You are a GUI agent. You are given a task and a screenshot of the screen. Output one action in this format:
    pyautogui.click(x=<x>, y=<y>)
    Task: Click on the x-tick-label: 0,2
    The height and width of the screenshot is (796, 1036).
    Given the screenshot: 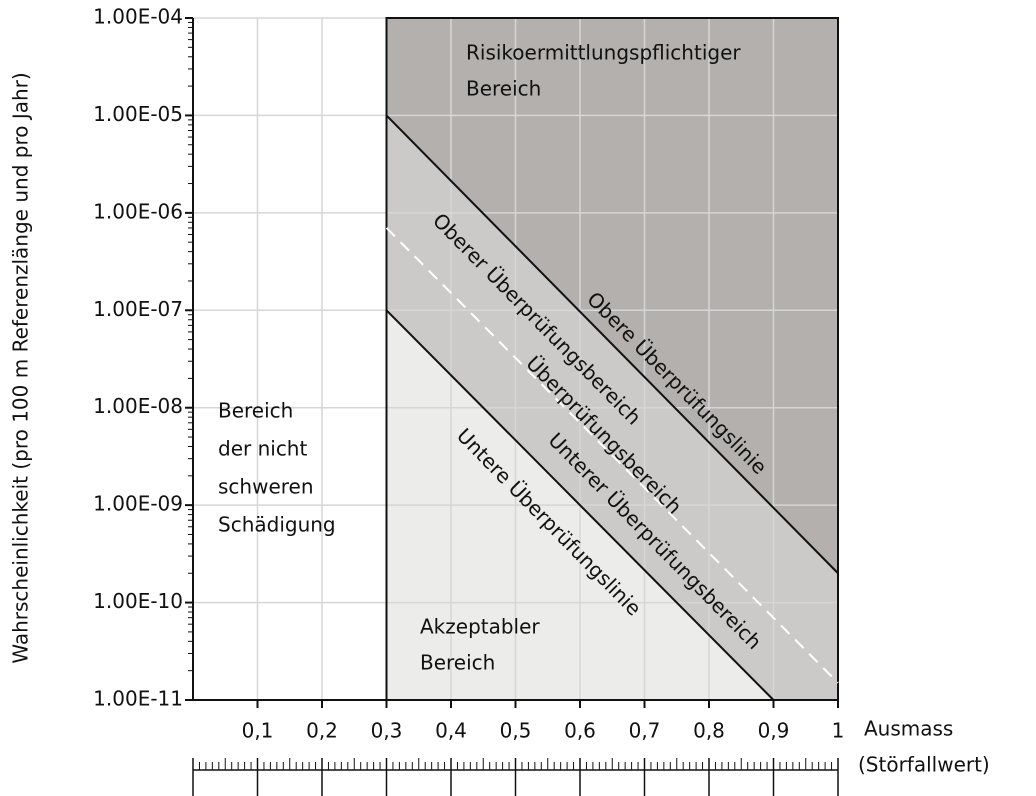 What is the action you would take?
    pyautogui.click(x=322, y=731)
    